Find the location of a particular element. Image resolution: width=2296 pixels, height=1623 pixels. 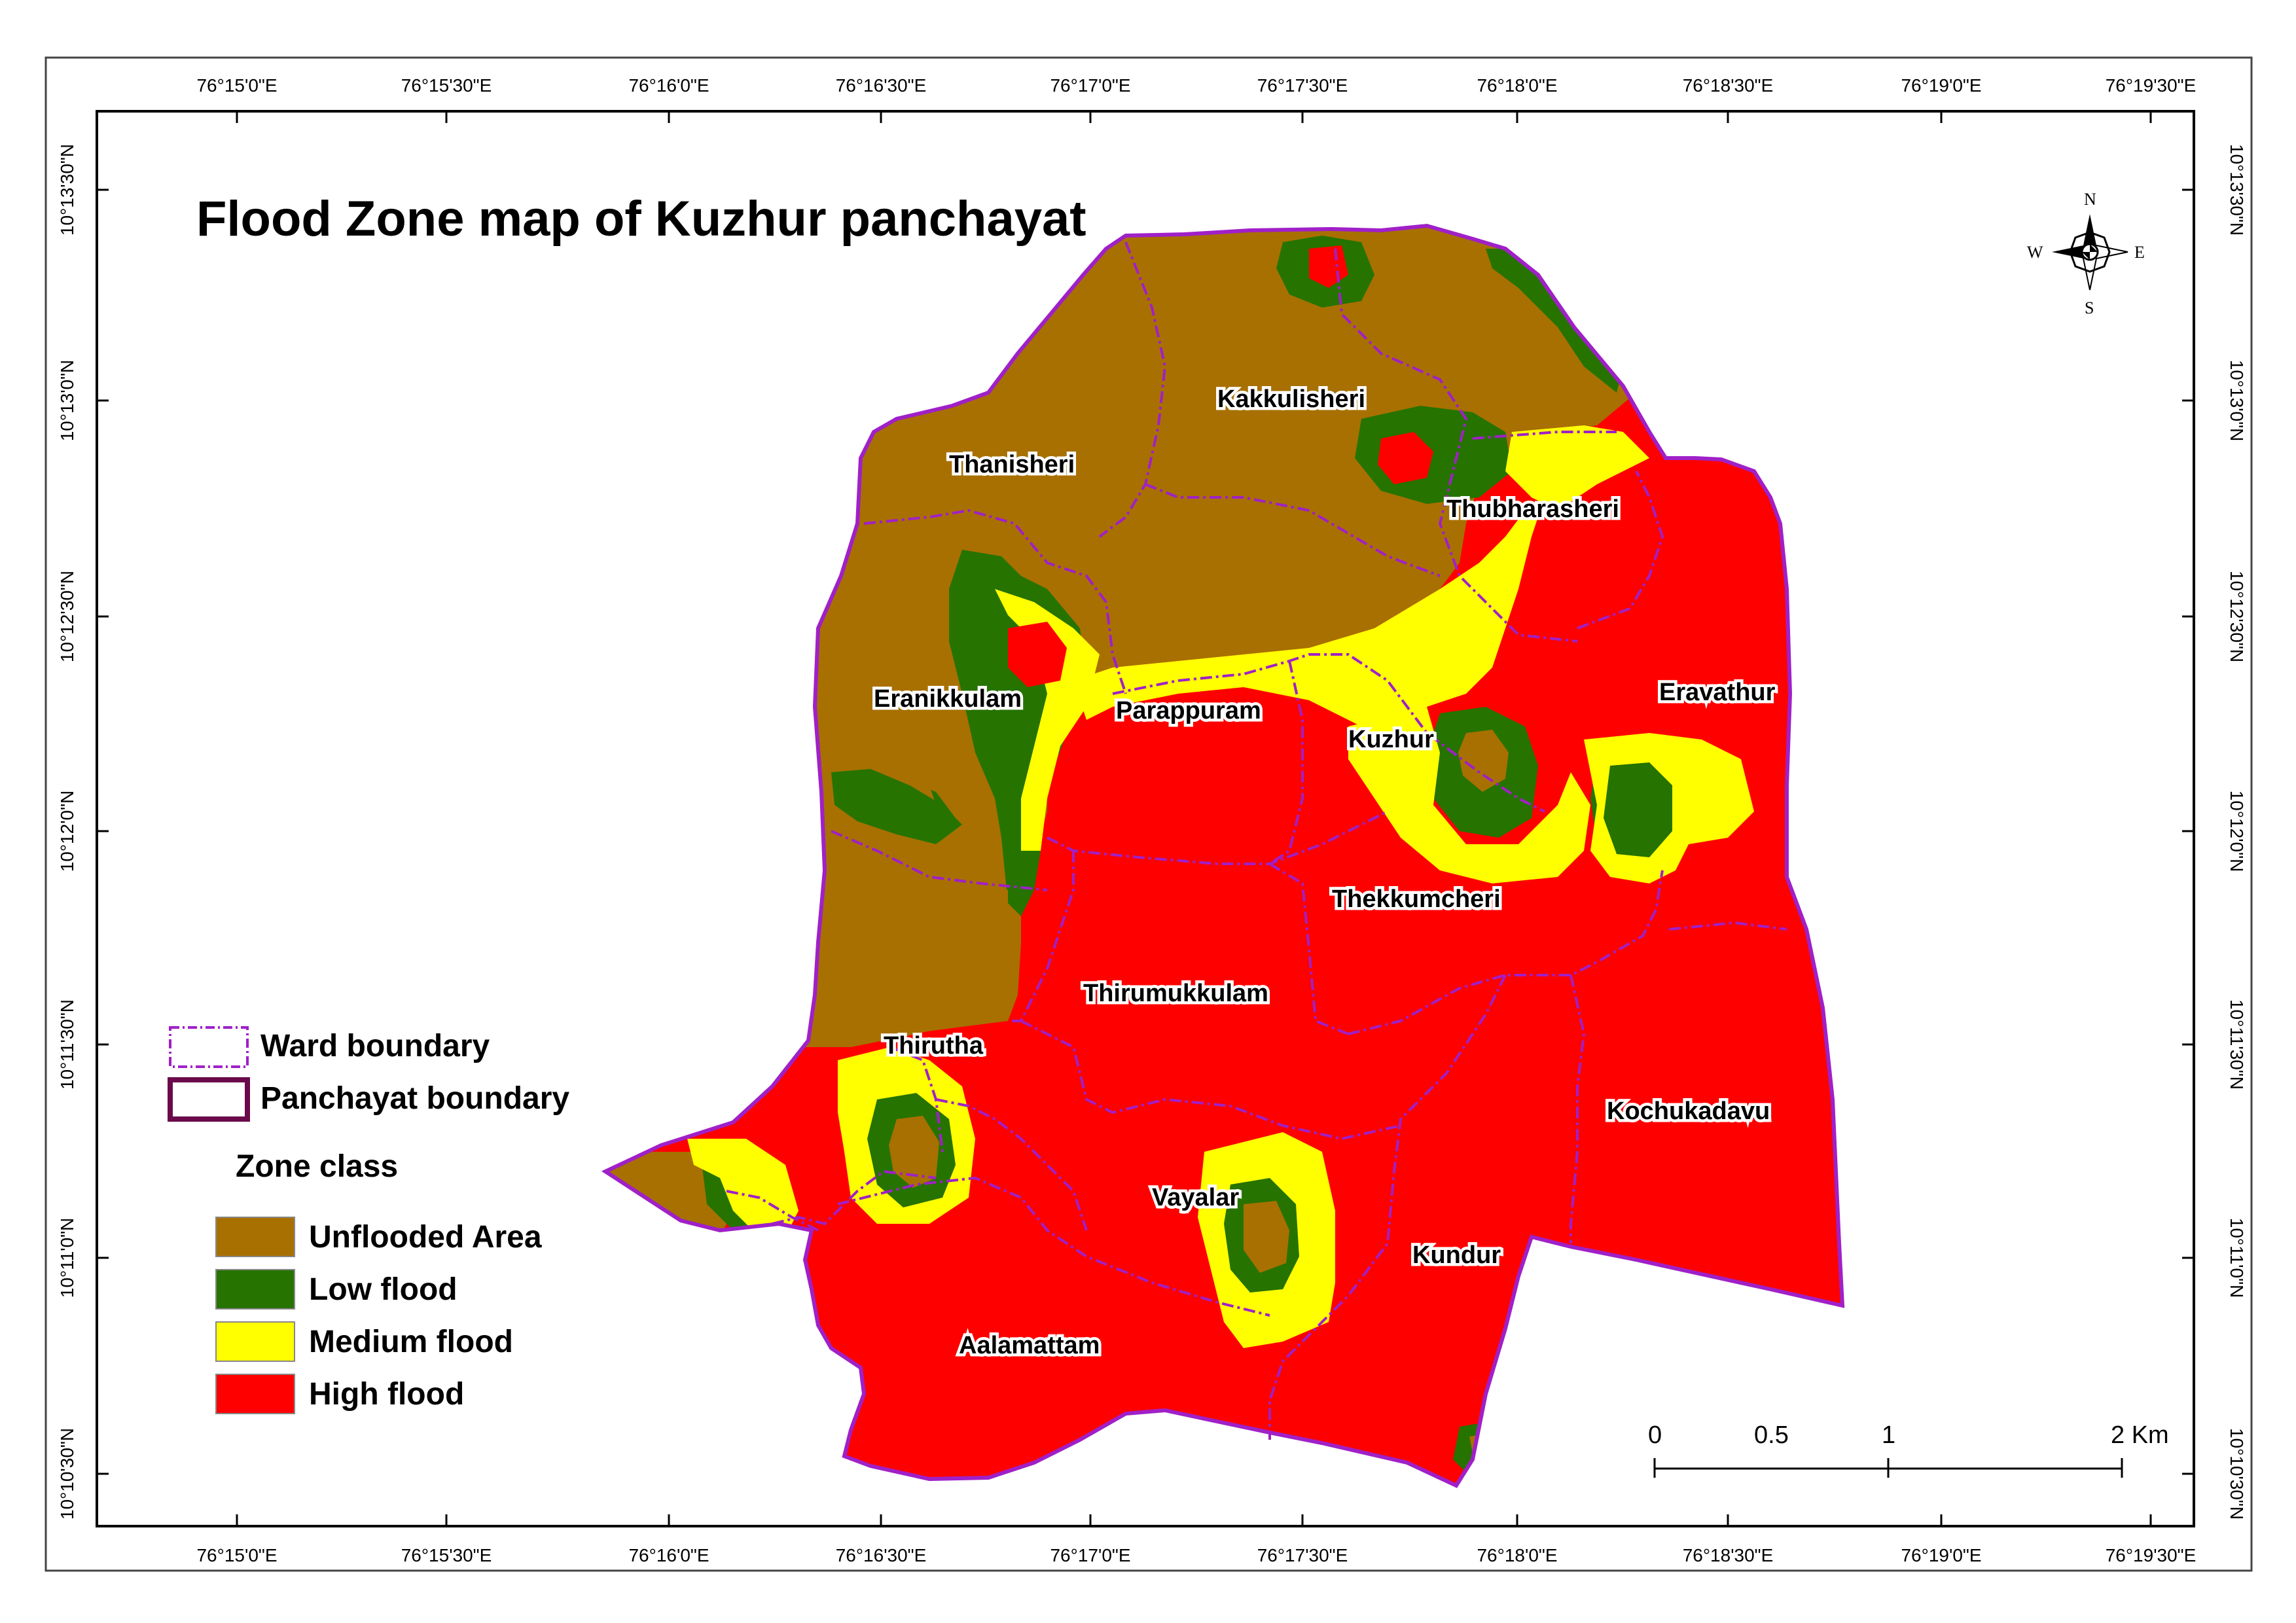

zone-medium-flood-kuzhur is located at coordinates (1469, 795).